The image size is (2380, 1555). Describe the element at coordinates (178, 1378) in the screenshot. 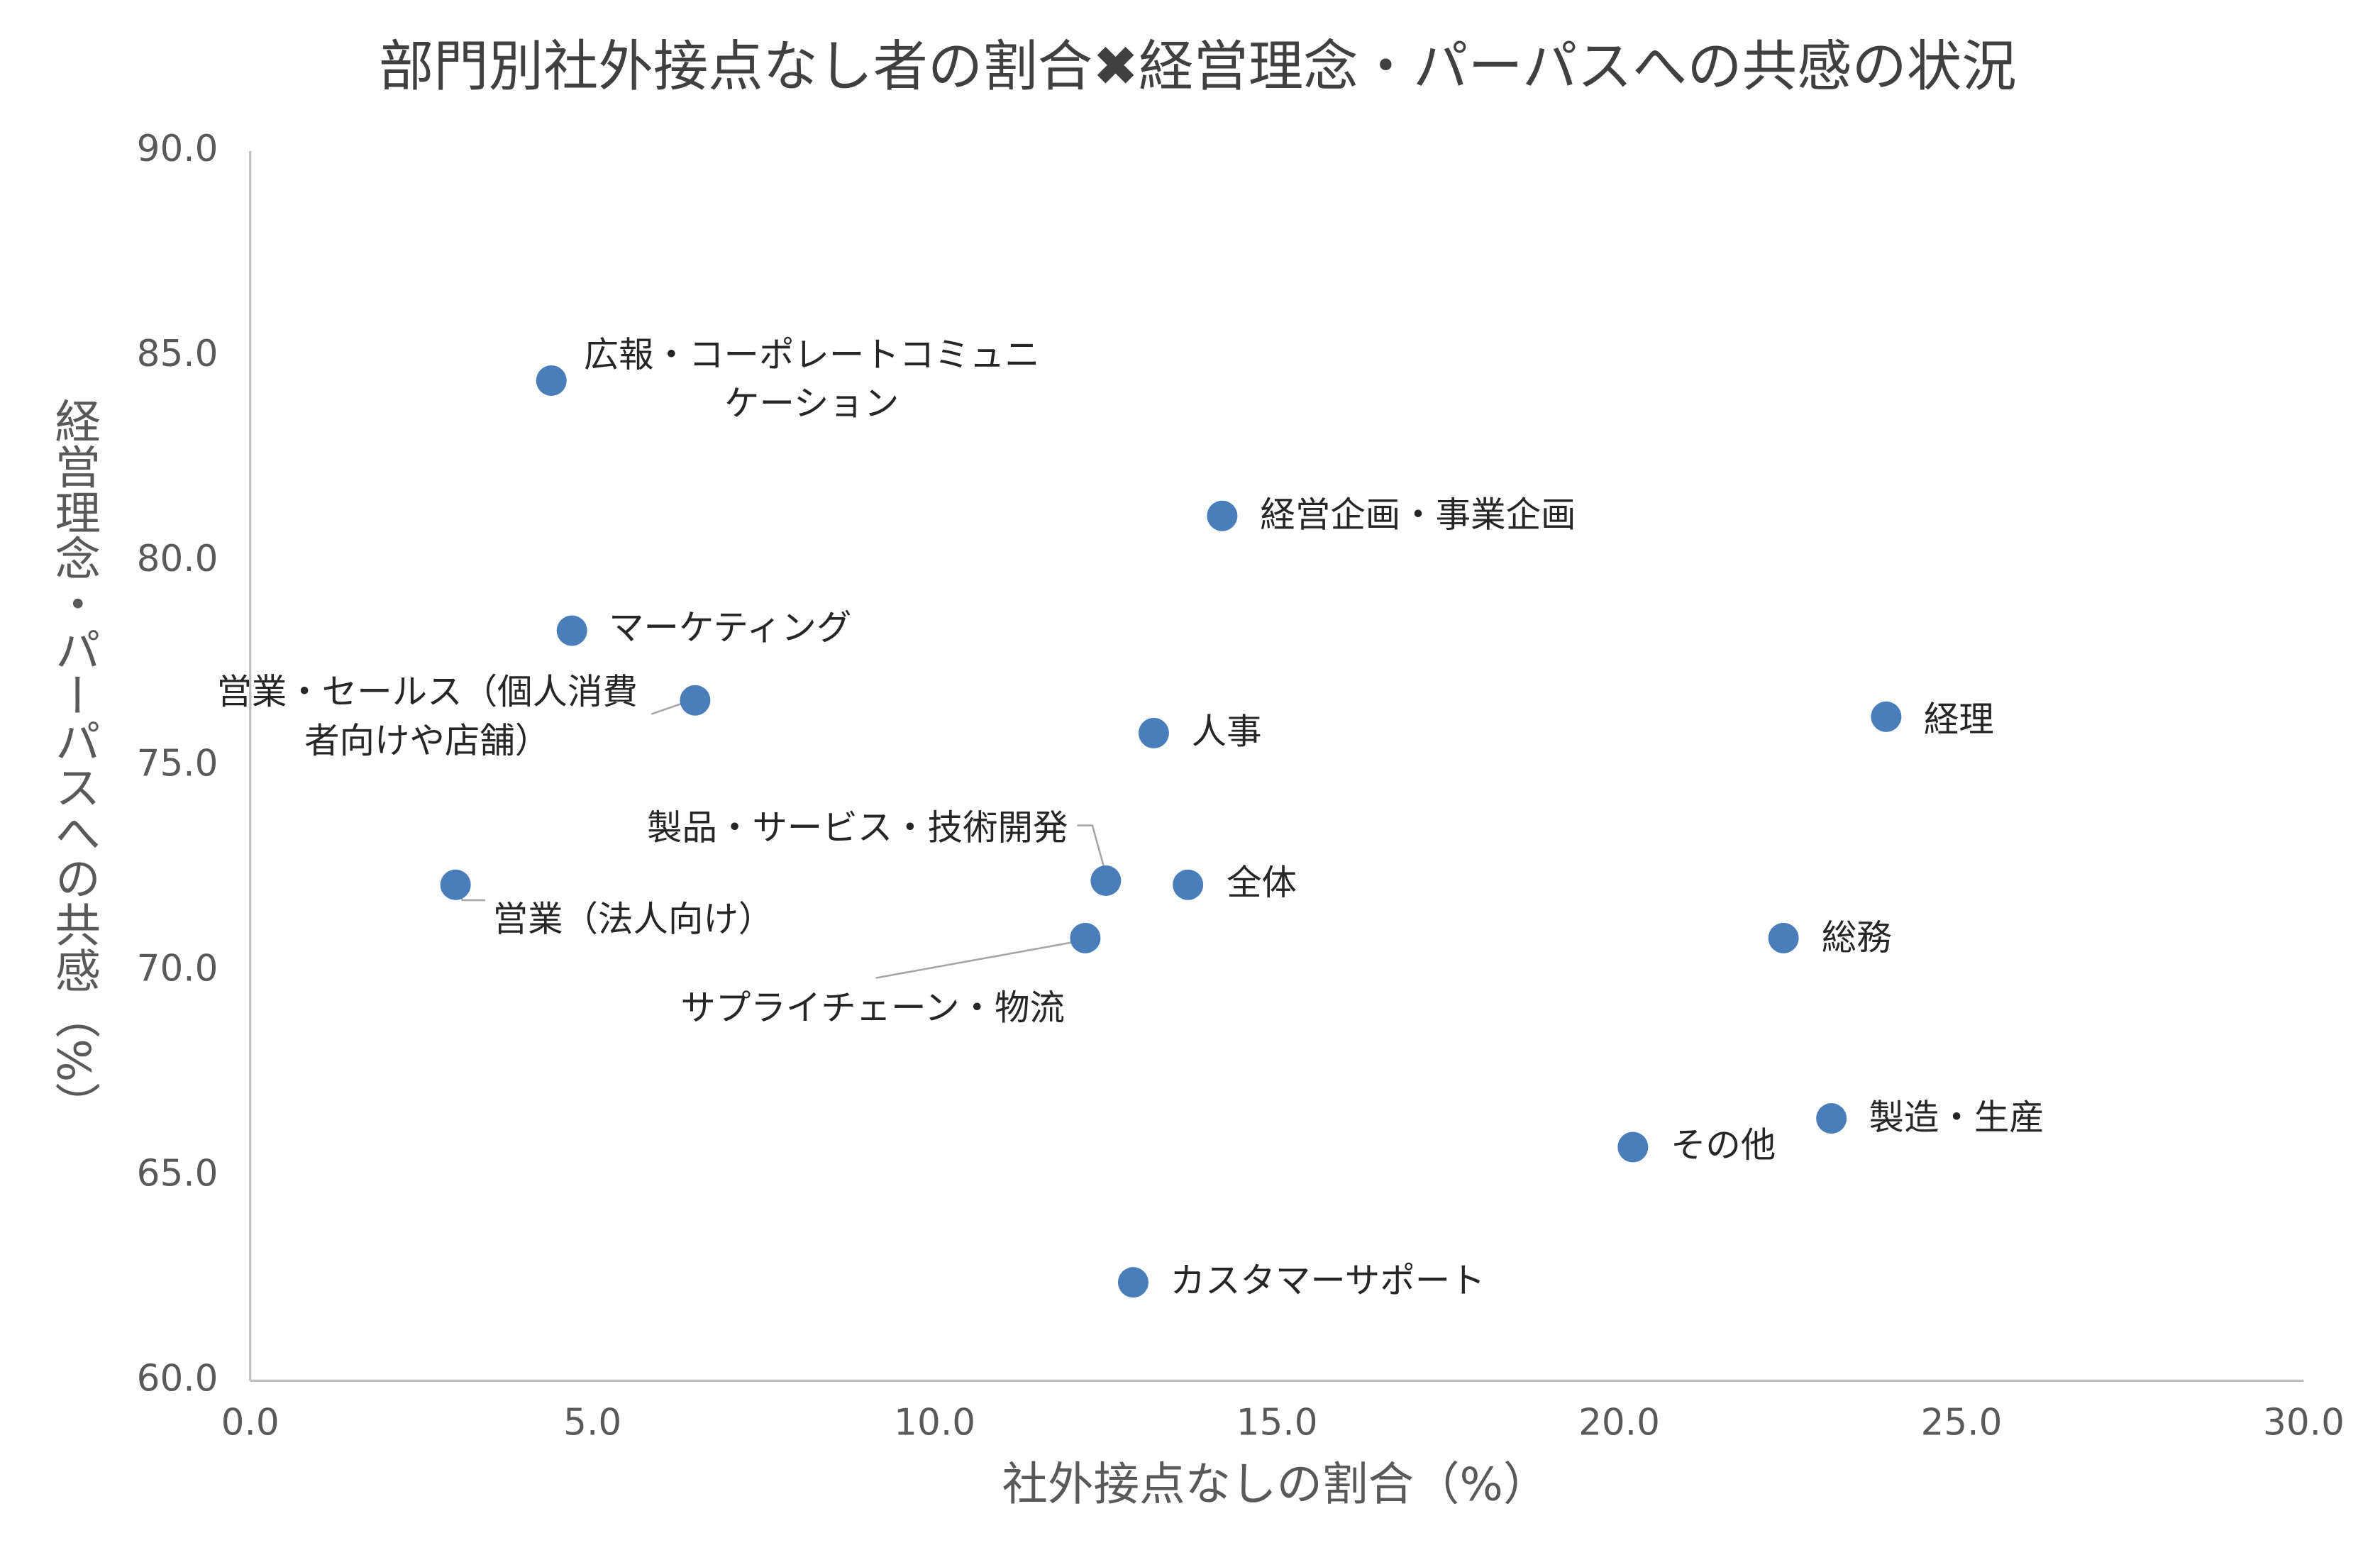

I see `y-tick-label: 60.0` at that location.